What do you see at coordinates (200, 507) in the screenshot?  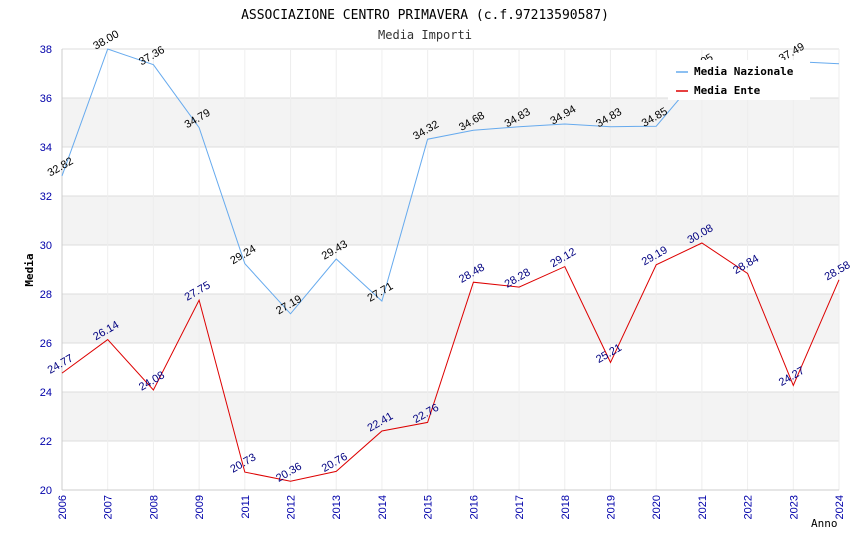 I see `x-tick-label: 2009` at bounding box center [200, 507].